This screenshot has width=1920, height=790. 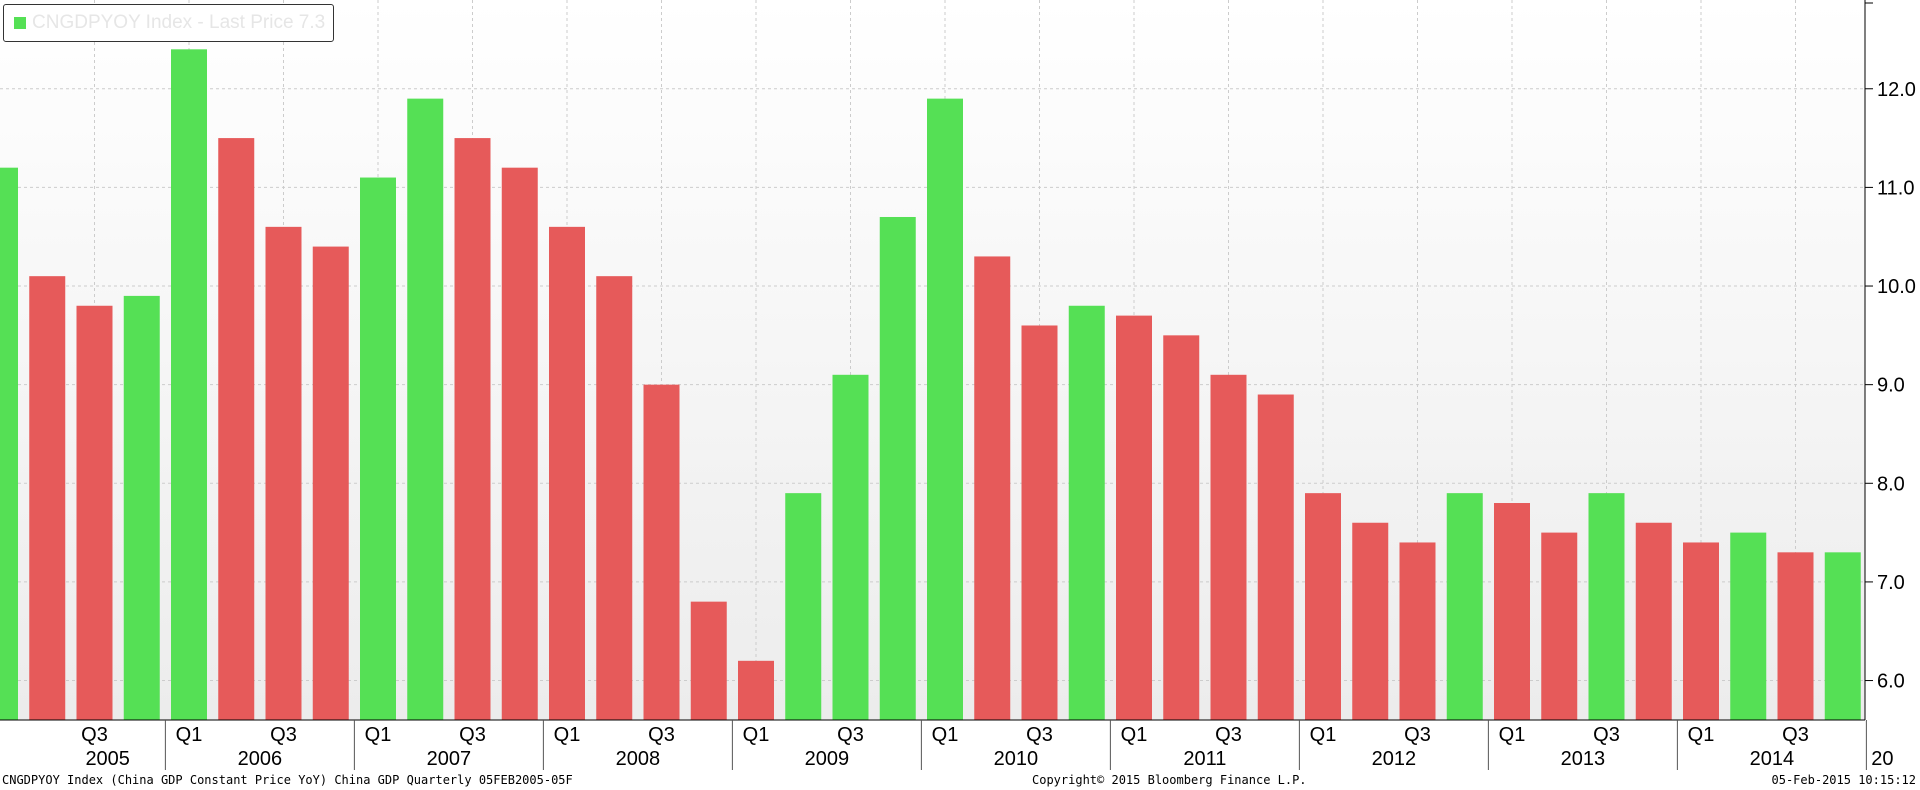 I want to click on legend-swatch, so click(x=20, y=23).